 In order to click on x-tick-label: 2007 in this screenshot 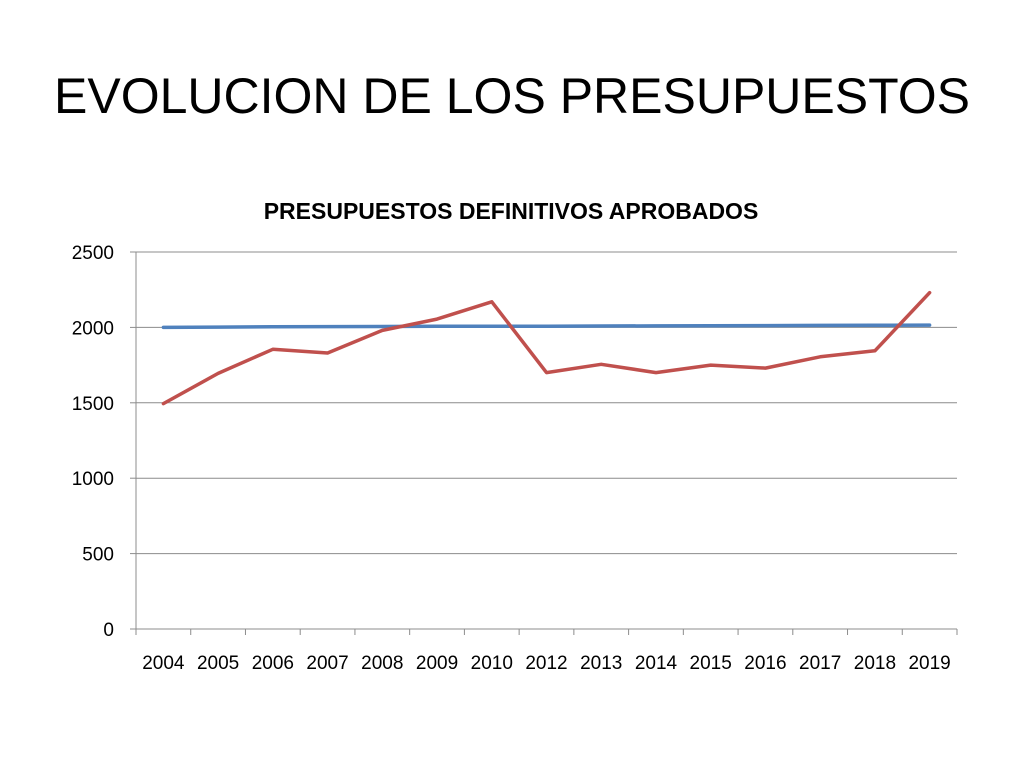, I will do `click(327, 663)`.